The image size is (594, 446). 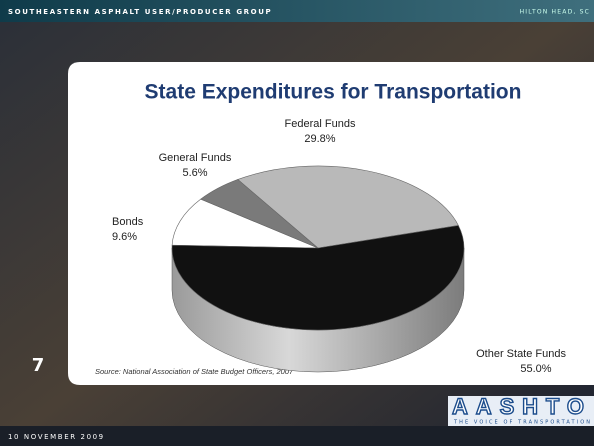 I want to click on chart-title: State Expenditures for Transportation, so click(x=333, y=92).